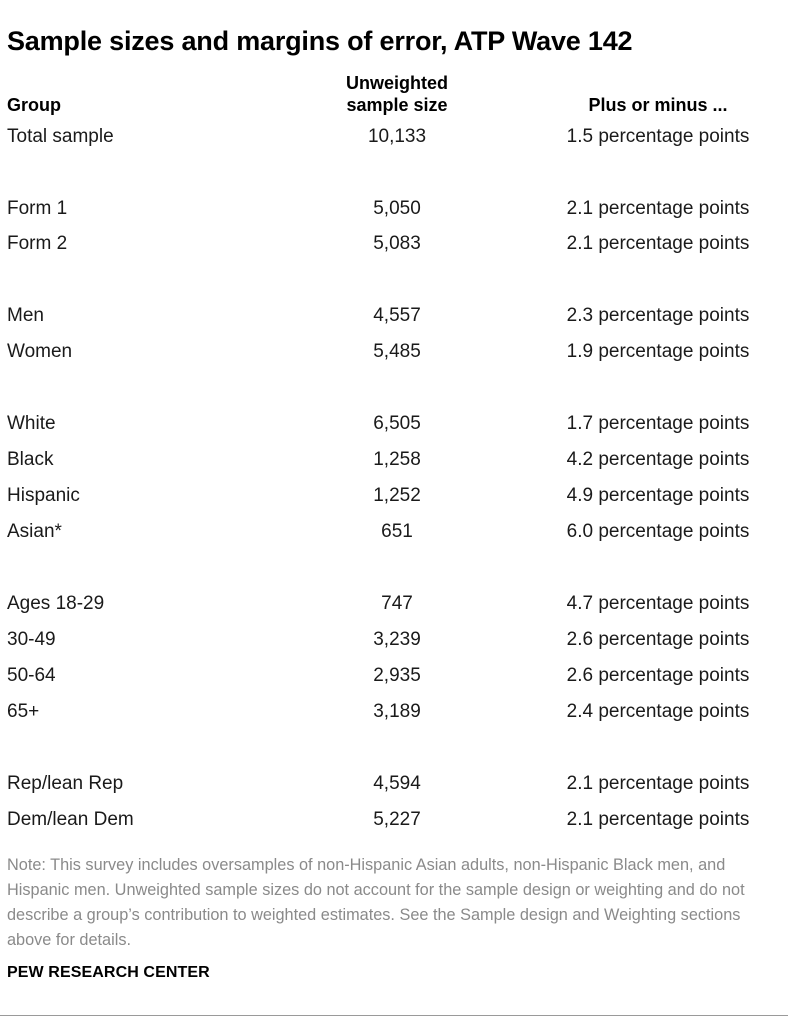 Image resolution: width=788 pixels, height=1023 pixels. I want to click on column-header-group: Group, so click(34, 105).